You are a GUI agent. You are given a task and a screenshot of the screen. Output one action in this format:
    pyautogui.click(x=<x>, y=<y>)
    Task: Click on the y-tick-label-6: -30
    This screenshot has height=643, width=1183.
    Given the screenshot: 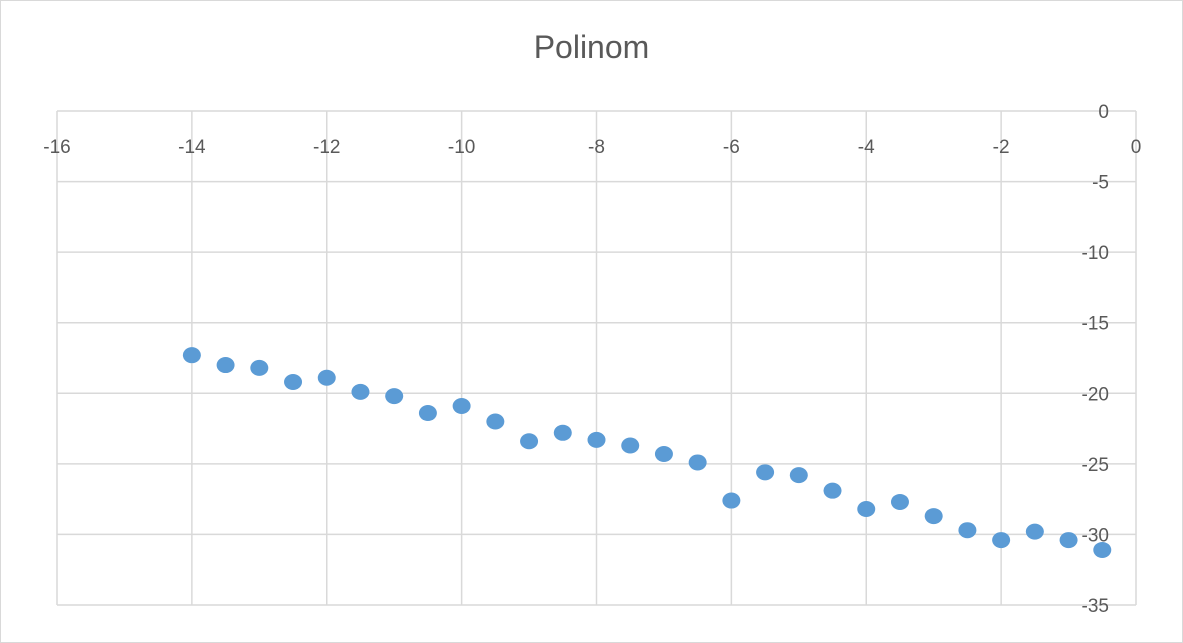 What is the action you would take?
    pyautogui.click(x=1095, y=535)
    